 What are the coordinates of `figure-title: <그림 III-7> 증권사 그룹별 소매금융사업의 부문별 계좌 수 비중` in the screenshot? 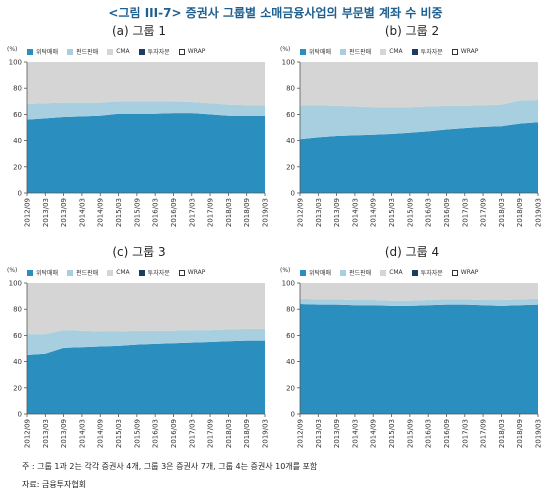 It's located at (275, 13).